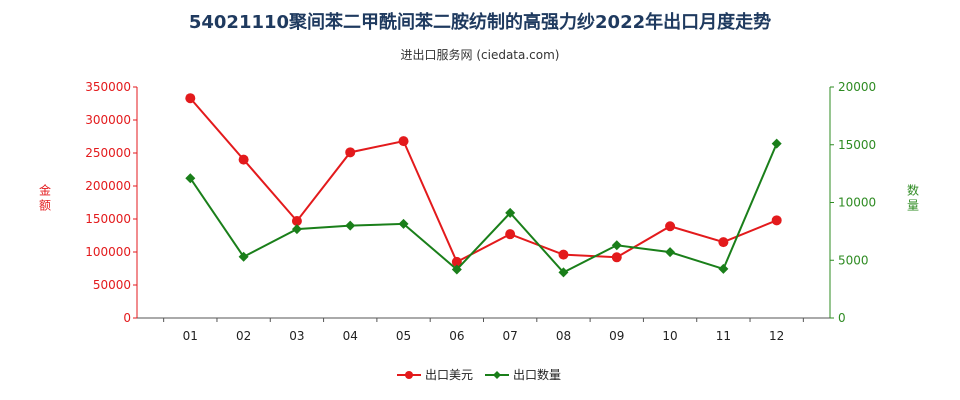  I want to click on y-right-tick-label: 10000, so click(857, 203).